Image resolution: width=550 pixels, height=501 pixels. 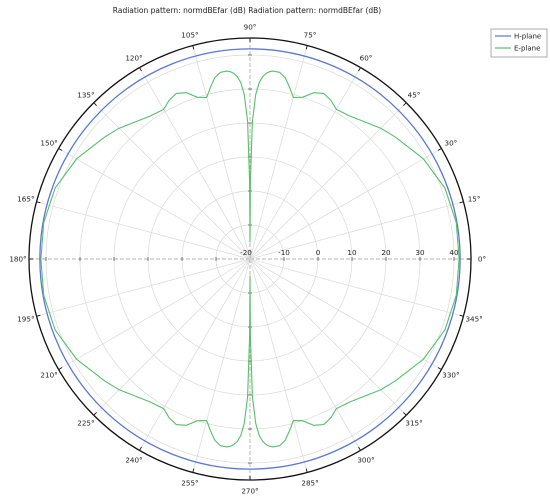 I want to click on angle-tick-label: 0°, so click(x=482, y=259).